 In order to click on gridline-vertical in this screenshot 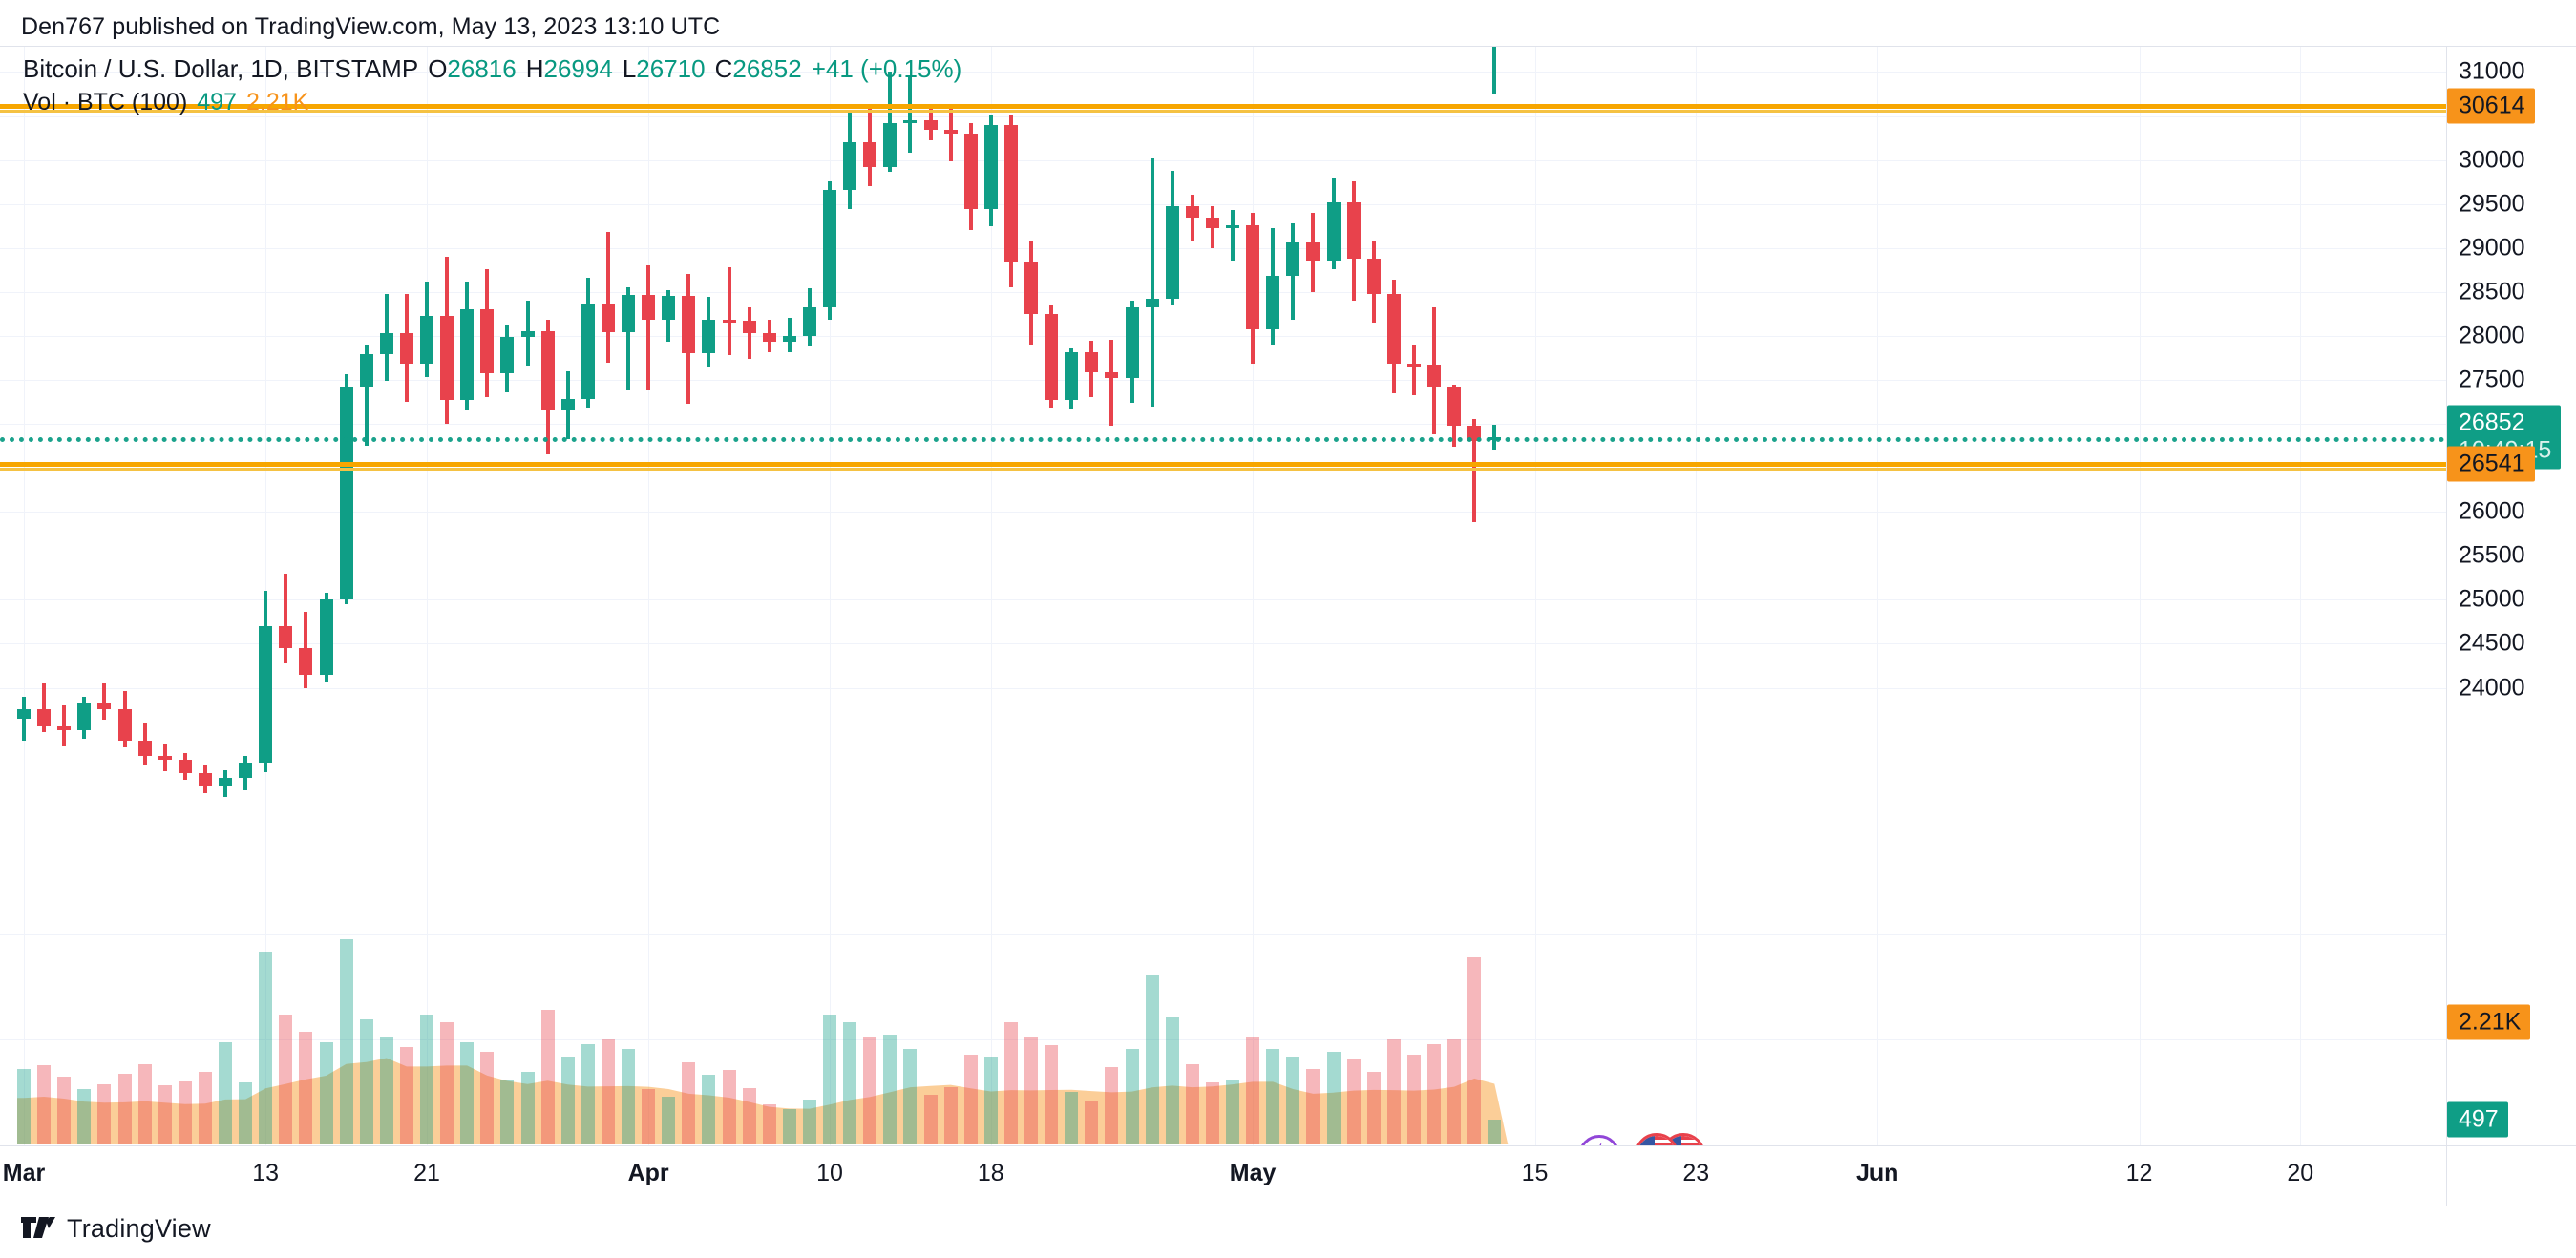, I will do `click(2140, 597)`.